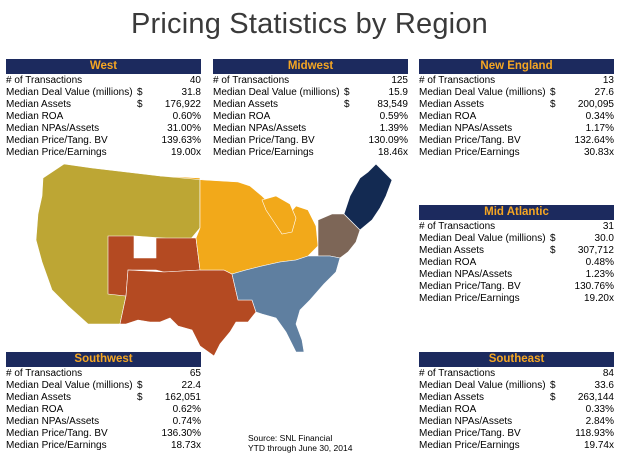 This screenshot has height=468, width=619. I want to click on source-date-line: YTD through June 30, 2014, so click(300, 448).